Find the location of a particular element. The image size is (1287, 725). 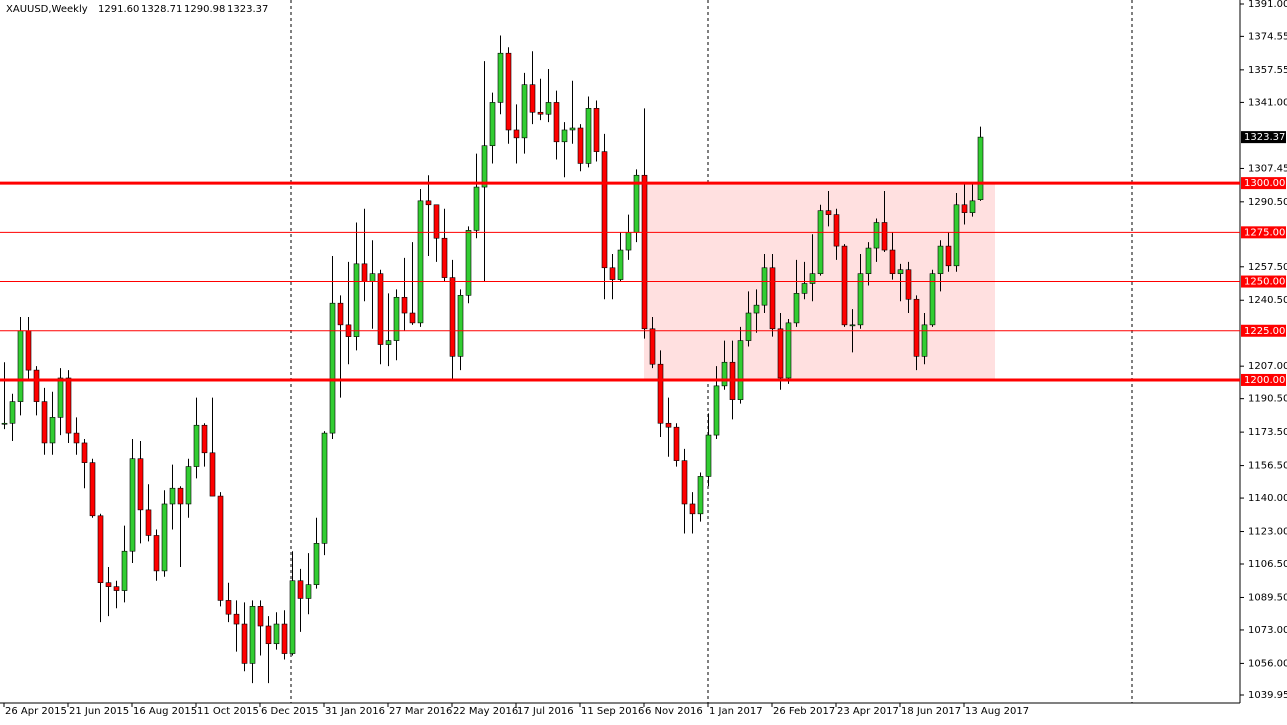

y-tick-label: 1257.50 is located at coordinates (1267, 267).